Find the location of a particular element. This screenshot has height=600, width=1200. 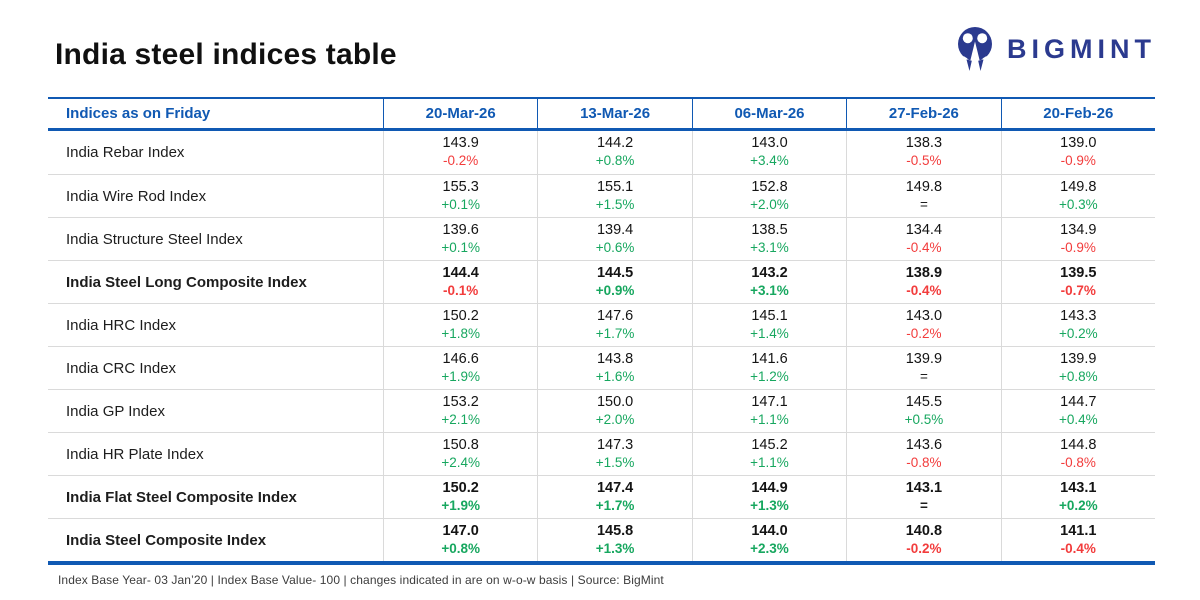

bigmint-logo-text: BIGMINT is located at coordinates (1081, 48).